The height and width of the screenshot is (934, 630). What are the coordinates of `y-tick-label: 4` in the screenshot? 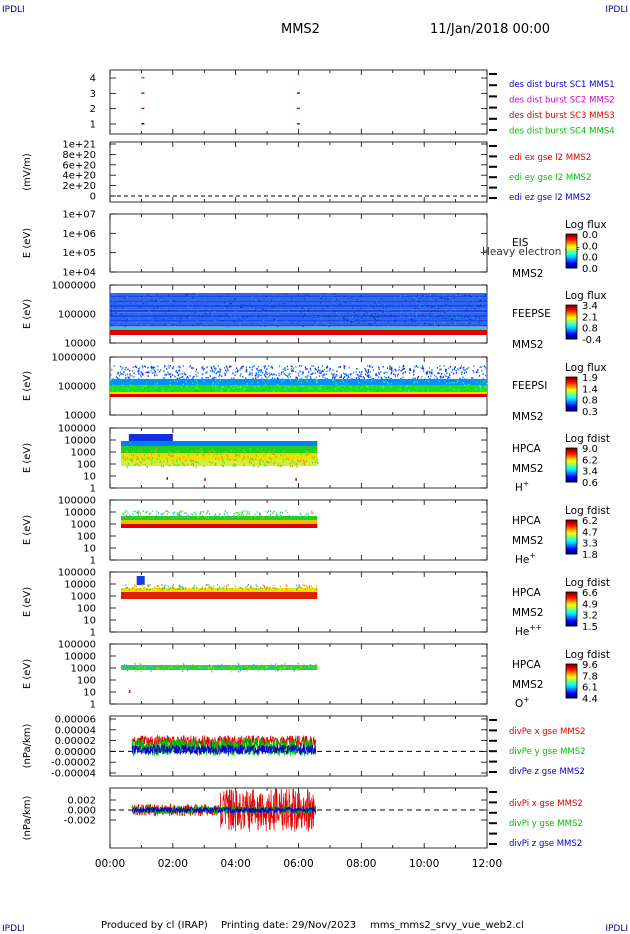 It's located at (93, 79).